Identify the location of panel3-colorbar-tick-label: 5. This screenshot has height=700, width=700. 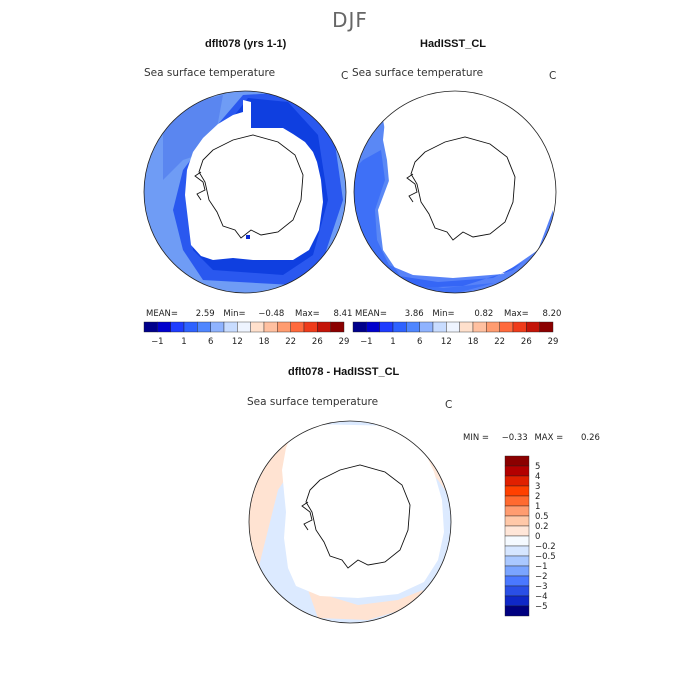
(537, 467).